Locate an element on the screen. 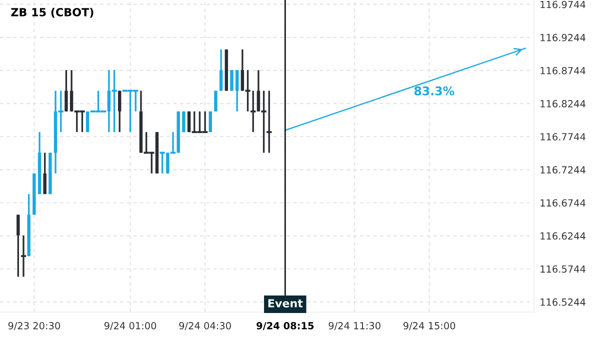  y-tick-label: 116.5744 is located at coordinates (563, 269).